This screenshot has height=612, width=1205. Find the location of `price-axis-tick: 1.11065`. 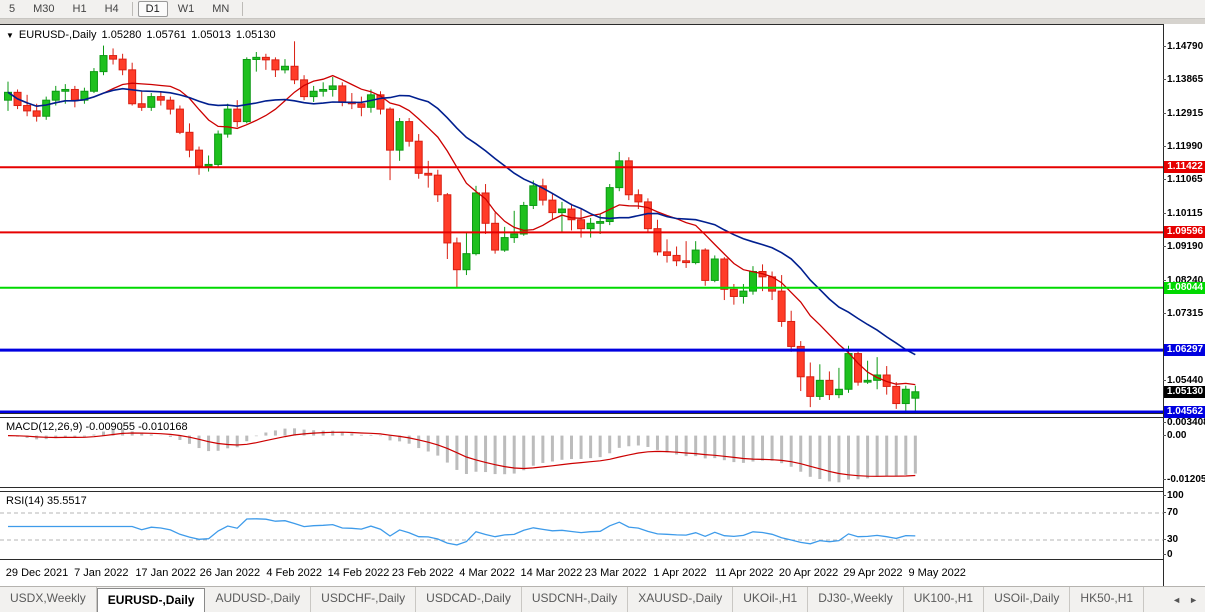

price-axis-tick: 1.11065 is located at coordinates (1183, 179).